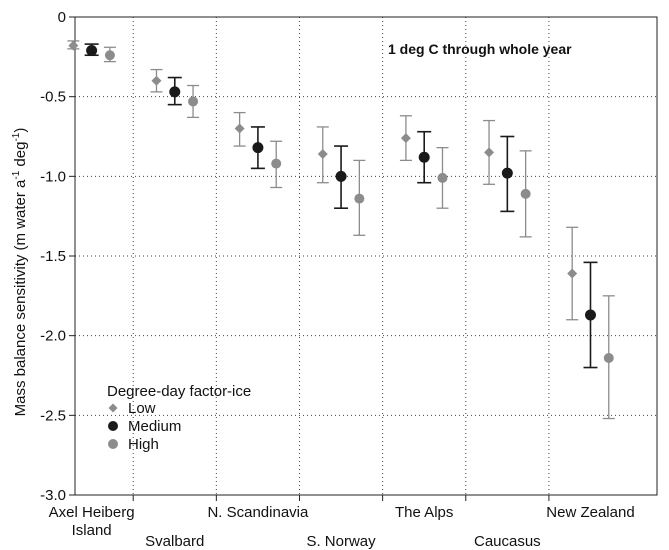  I want to click on legend-title: Degree-day factor-ice, so click(179, 391).